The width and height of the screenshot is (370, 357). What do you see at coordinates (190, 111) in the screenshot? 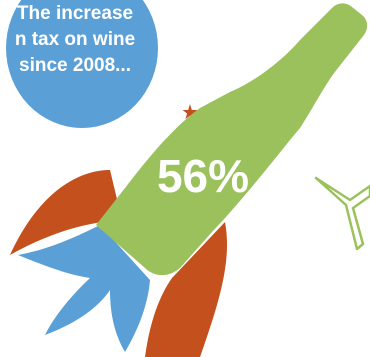
I see `star-icon` at bounding box center [190, 111].